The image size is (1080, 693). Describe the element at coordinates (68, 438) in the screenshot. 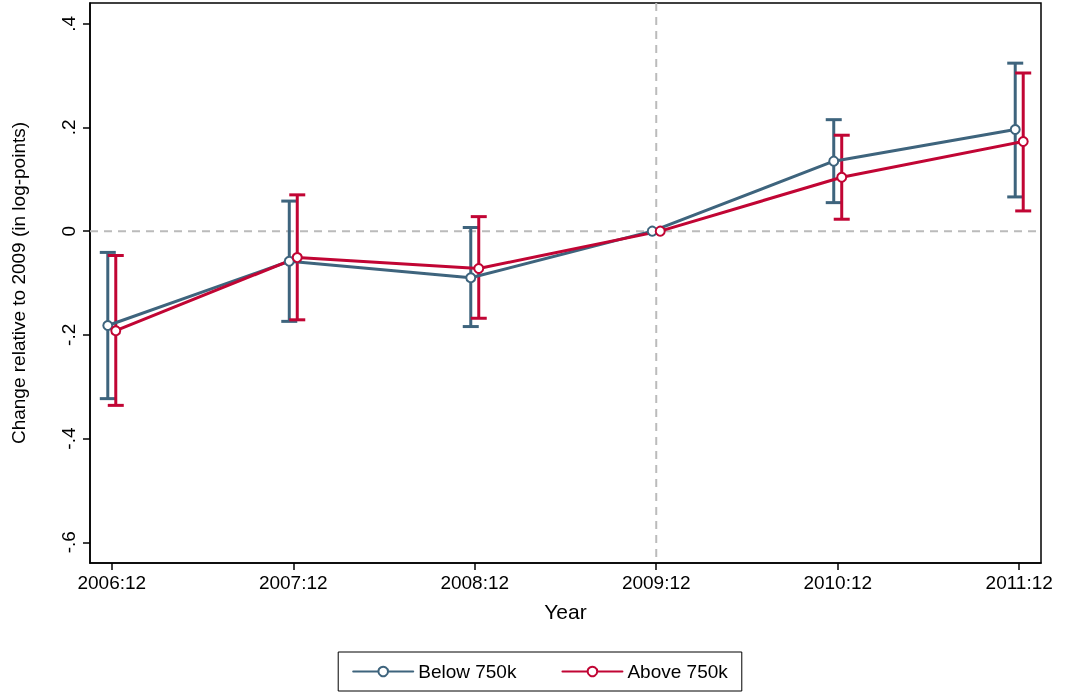

I see `y-tick-label: -.4` at that location.